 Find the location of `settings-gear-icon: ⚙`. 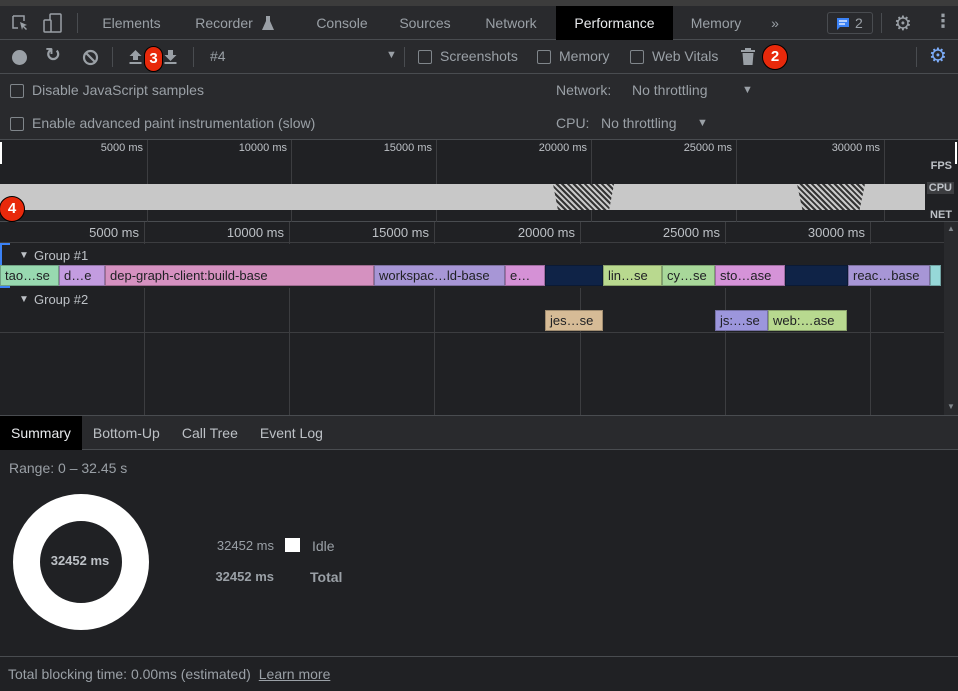

settings-gear-icon: ⚙ is located at coordinates (903, 24).